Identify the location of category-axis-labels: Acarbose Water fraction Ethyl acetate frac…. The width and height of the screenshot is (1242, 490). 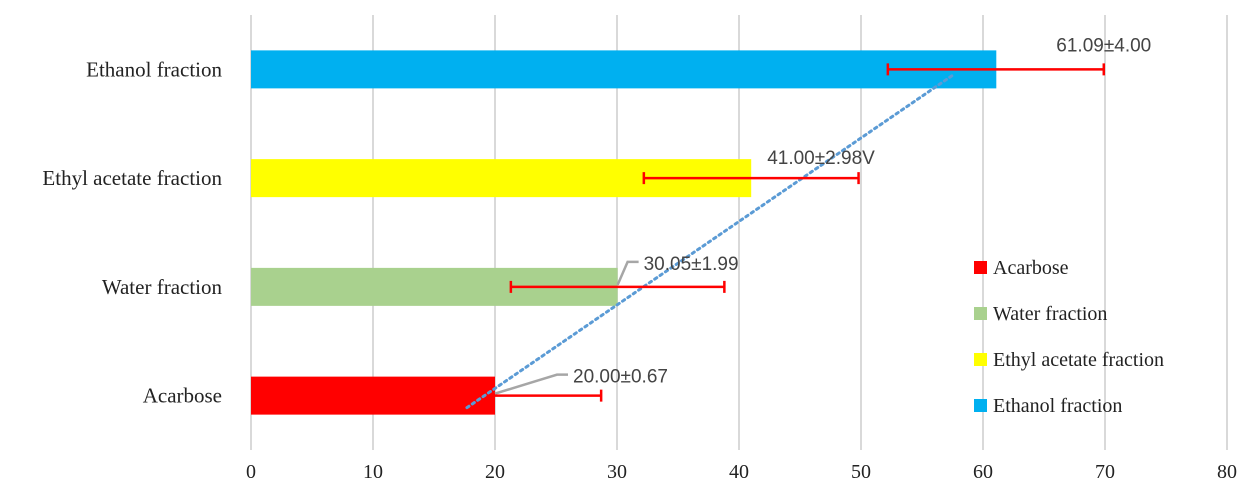
(132, 232).